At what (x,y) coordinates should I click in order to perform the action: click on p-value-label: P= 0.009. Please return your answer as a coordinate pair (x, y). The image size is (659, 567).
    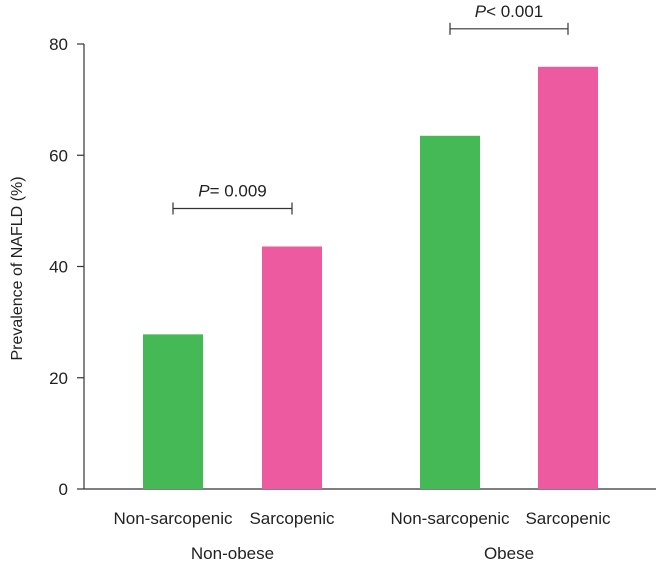
    Looking at the image, I should click on (232, 190).